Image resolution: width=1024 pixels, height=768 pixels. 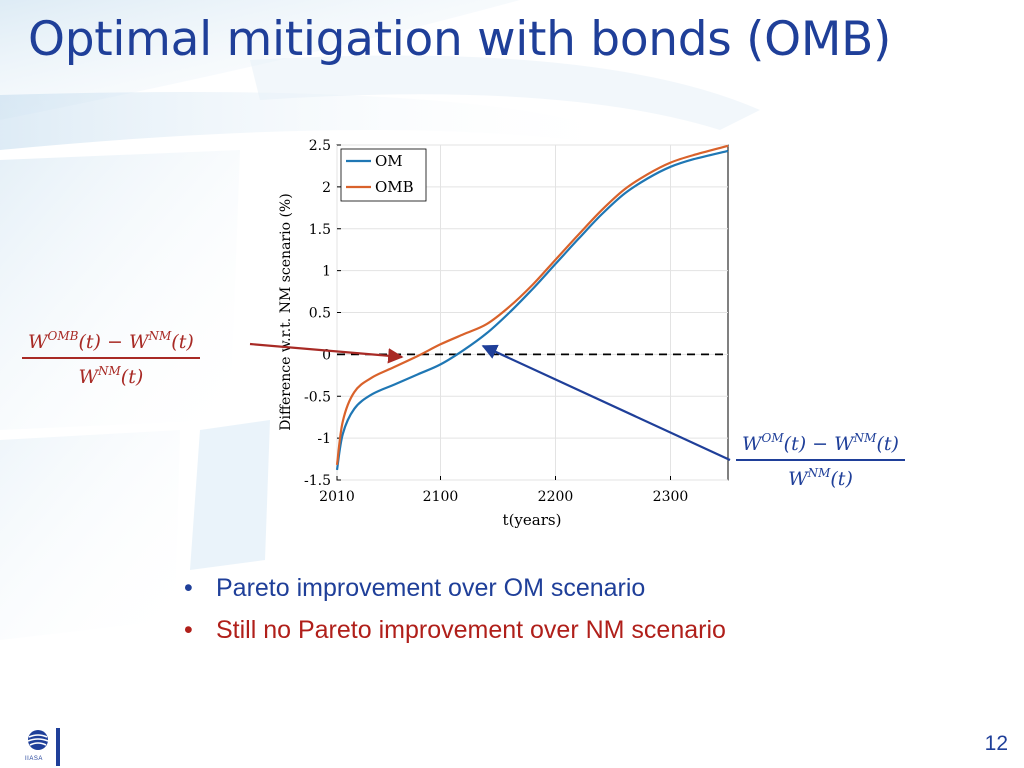 What do you see at coordinates (317, 397) in the screenshot?
I see `y-tick-label: -0.5` at bounding box center [317, 397].